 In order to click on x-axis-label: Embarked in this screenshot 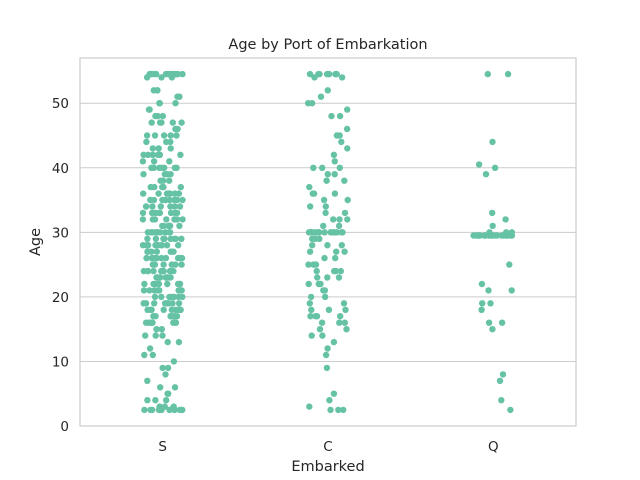, I will do `click(327, 467)`.